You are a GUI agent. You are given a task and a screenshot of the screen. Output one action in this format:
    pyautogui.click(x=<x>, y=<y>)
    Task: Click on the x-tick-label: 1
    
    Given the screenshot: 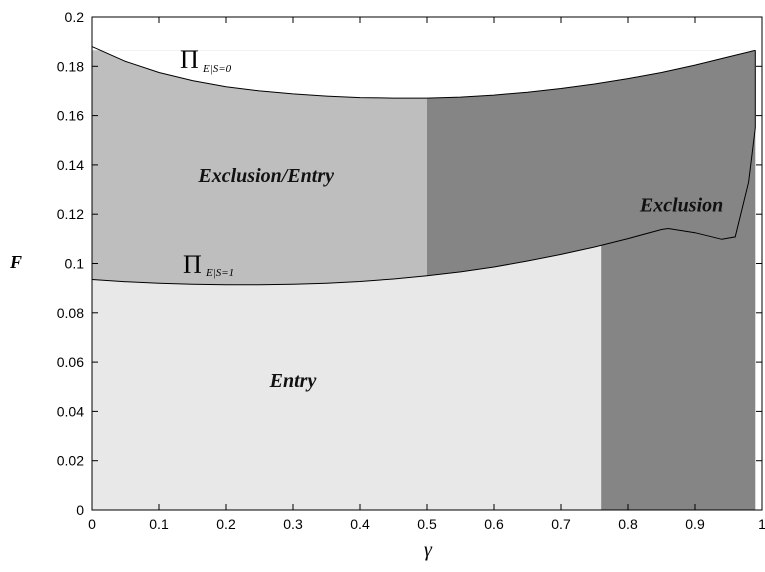 What is the action you would take?
    pyautogui.click(x=761, y=524)
    